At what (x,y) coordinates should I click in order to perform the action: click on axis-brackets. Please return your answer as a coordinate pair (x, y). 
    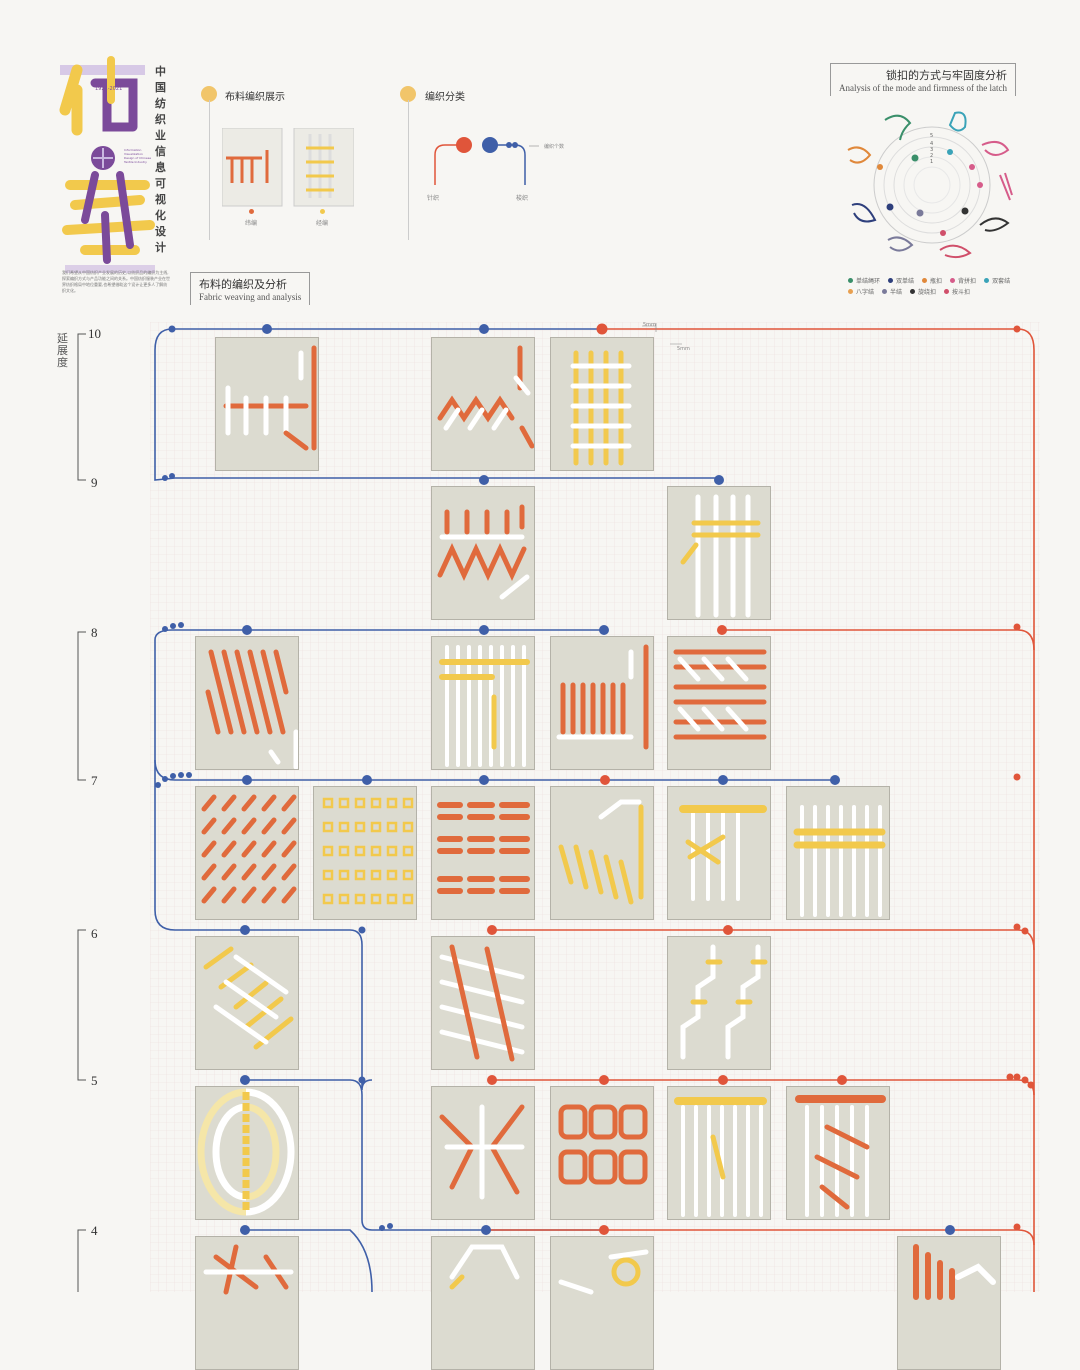
    Looking at the image, I should click on (81, 812).